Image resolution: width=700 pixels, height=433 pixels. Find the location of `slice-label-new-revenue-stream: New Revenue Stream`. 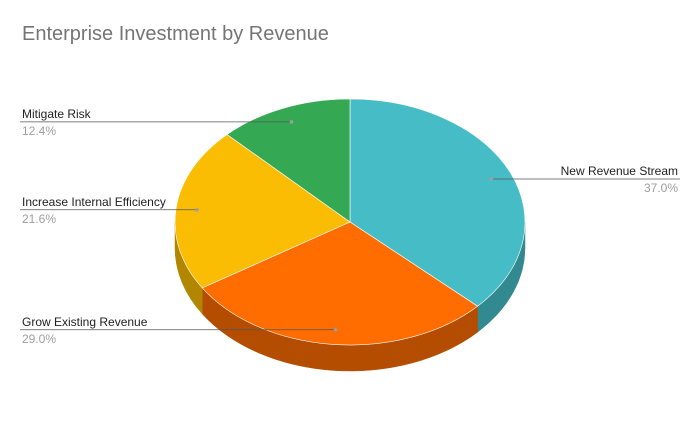

slice-label-new-revenue-stream: New Revenue Stream is located at coordinates (619, 171).